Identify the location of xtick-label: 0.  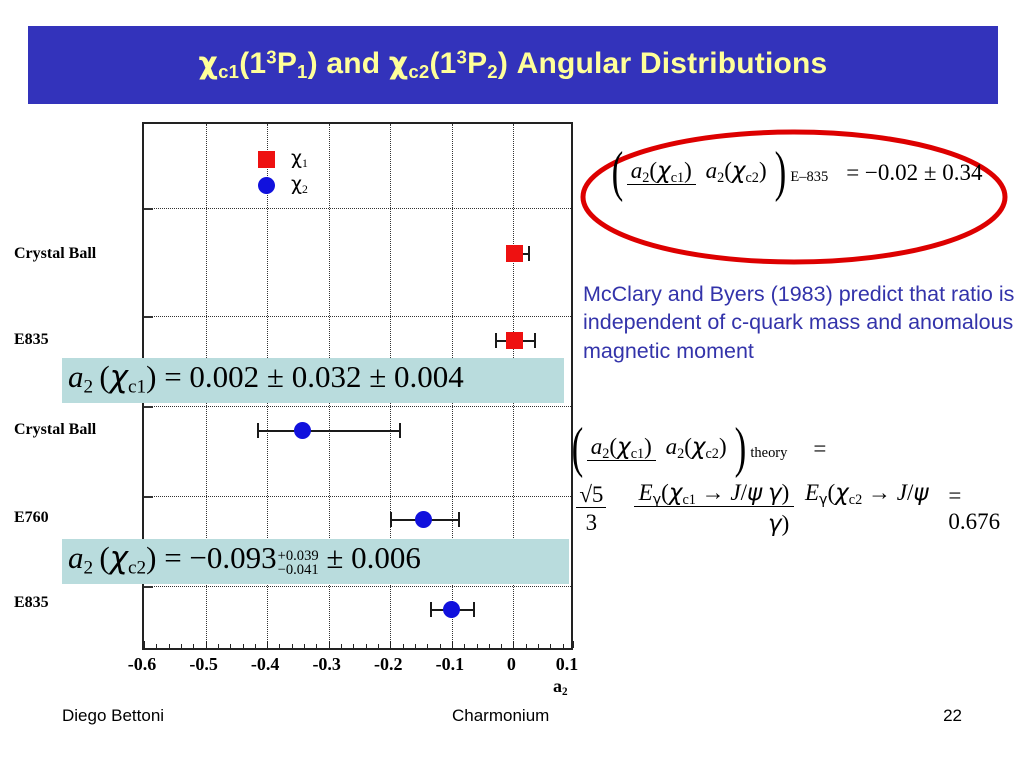
(511, 664).